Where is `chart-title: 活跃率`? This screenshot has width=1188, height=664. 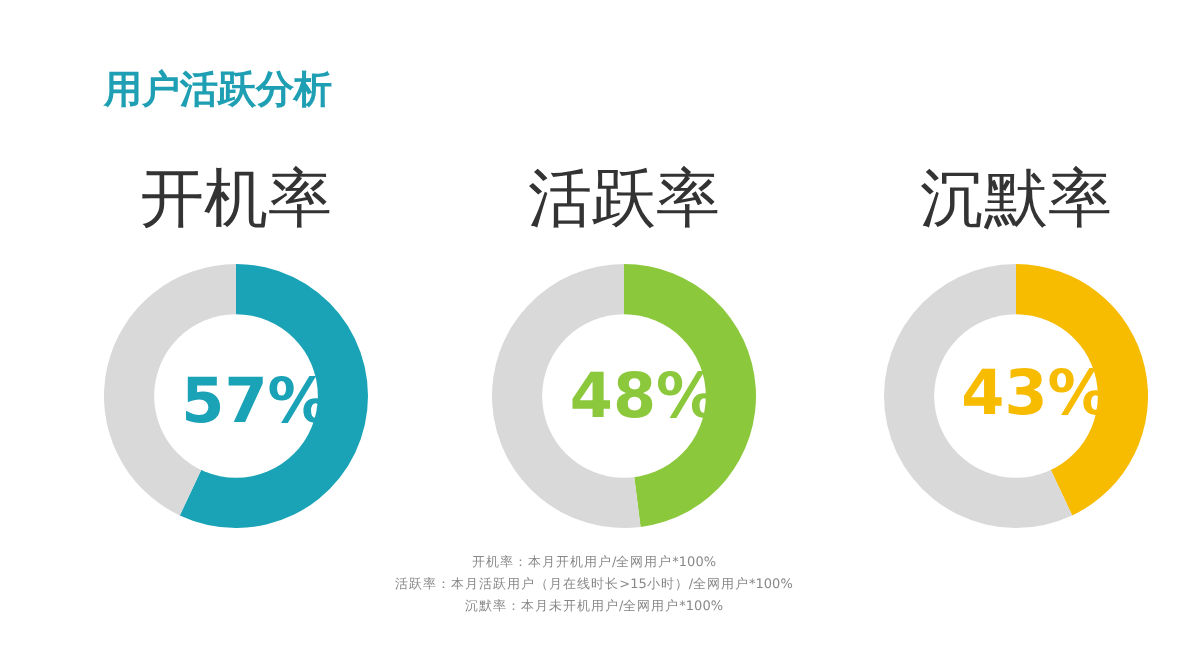
chart-title: 活跃率 is located at coordinates (624, 198).